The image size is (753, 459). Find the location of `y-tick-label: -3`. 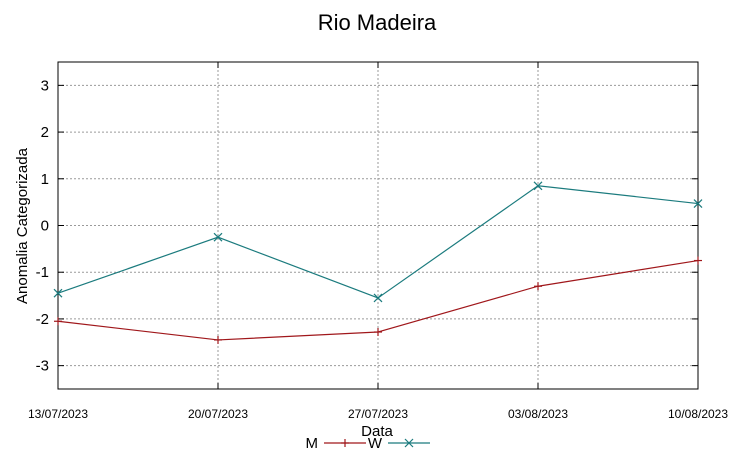

y-tick-label: -3 is located at coordinates (42, 366).